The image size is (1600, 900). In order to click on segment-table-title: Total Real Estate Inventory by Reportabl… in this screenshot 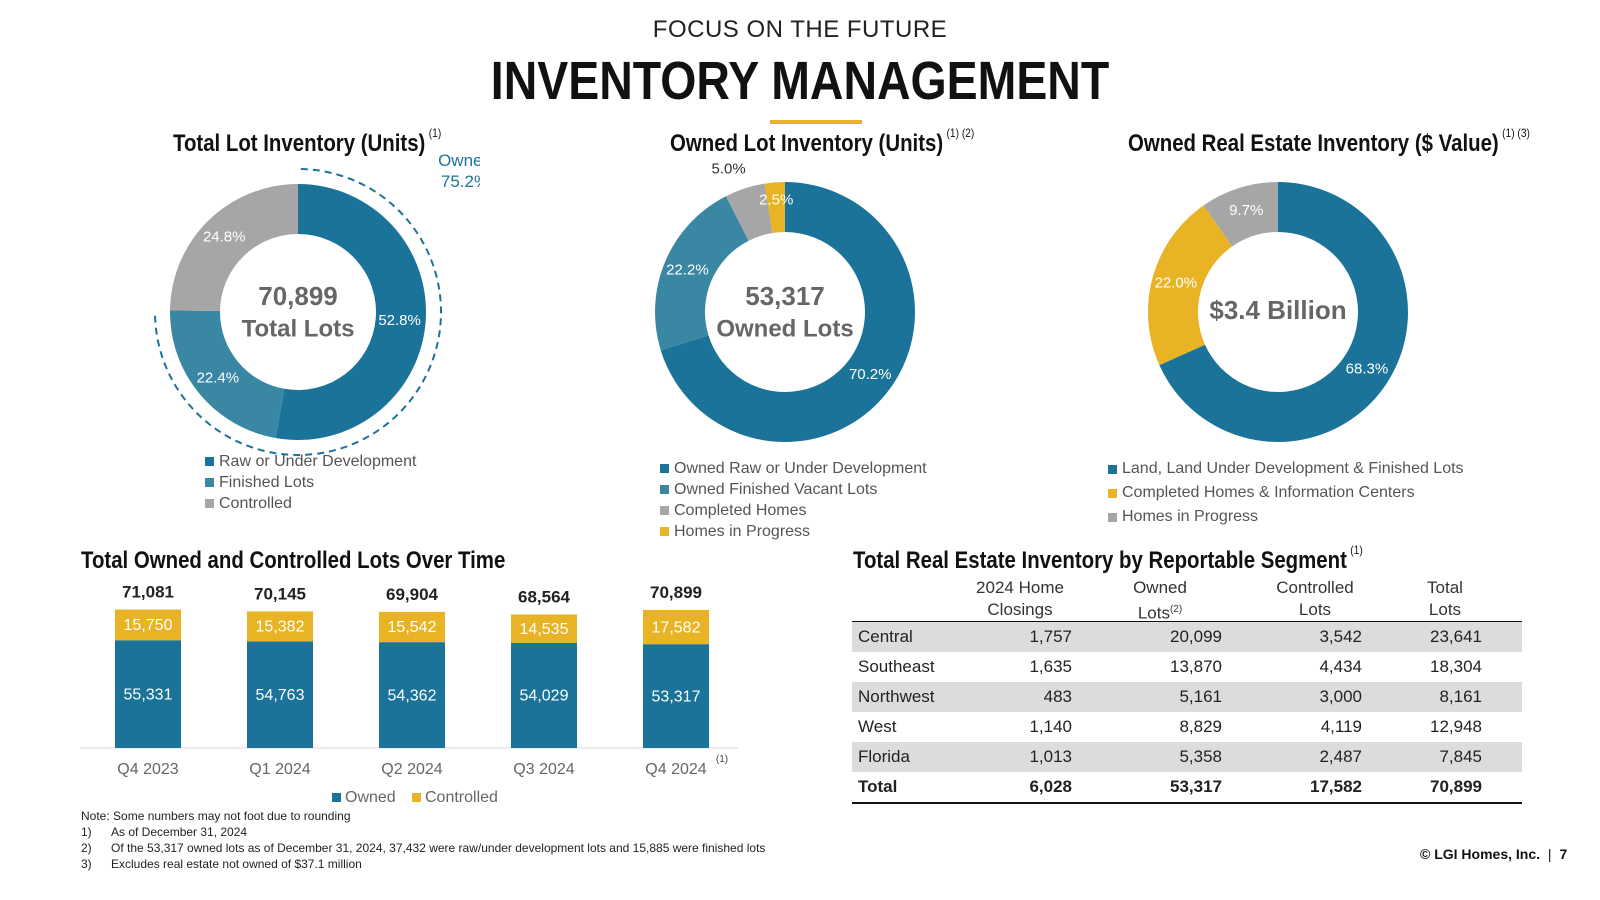, I will do `click(1108, 558)`.